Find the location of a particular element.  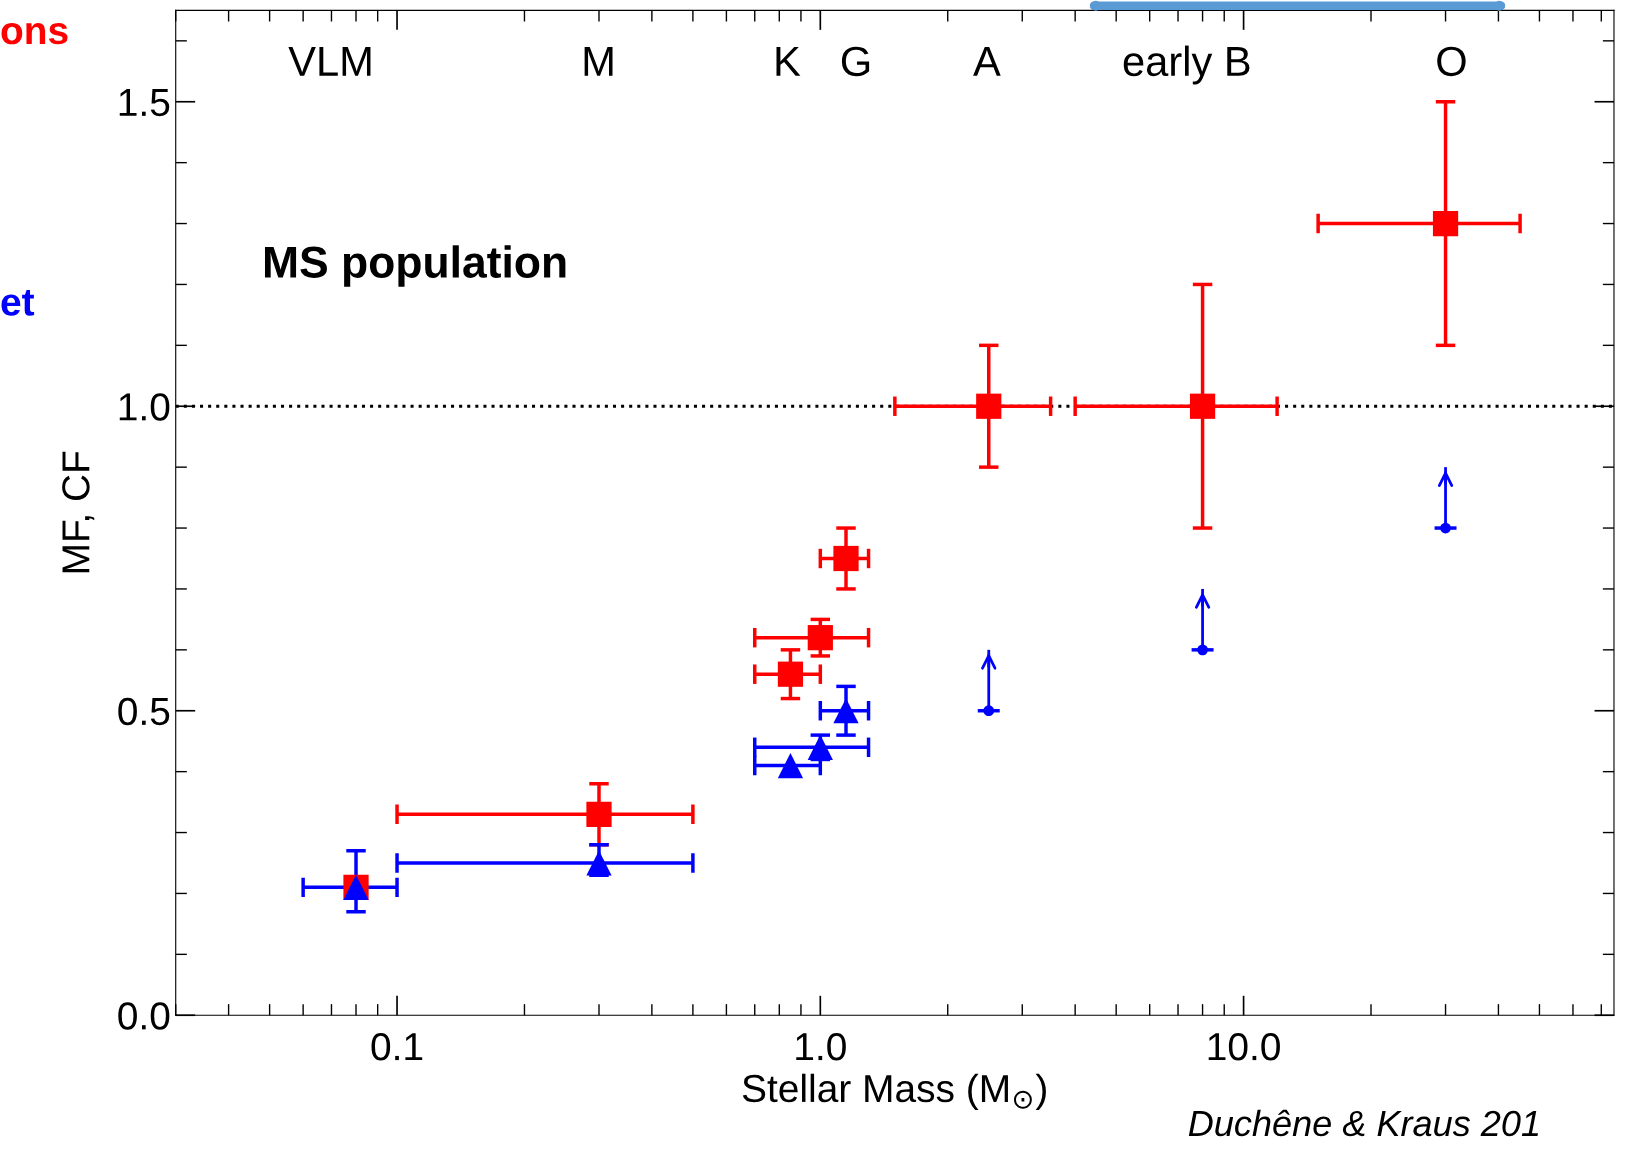

annotation: G is located at coordinates (855, 61).